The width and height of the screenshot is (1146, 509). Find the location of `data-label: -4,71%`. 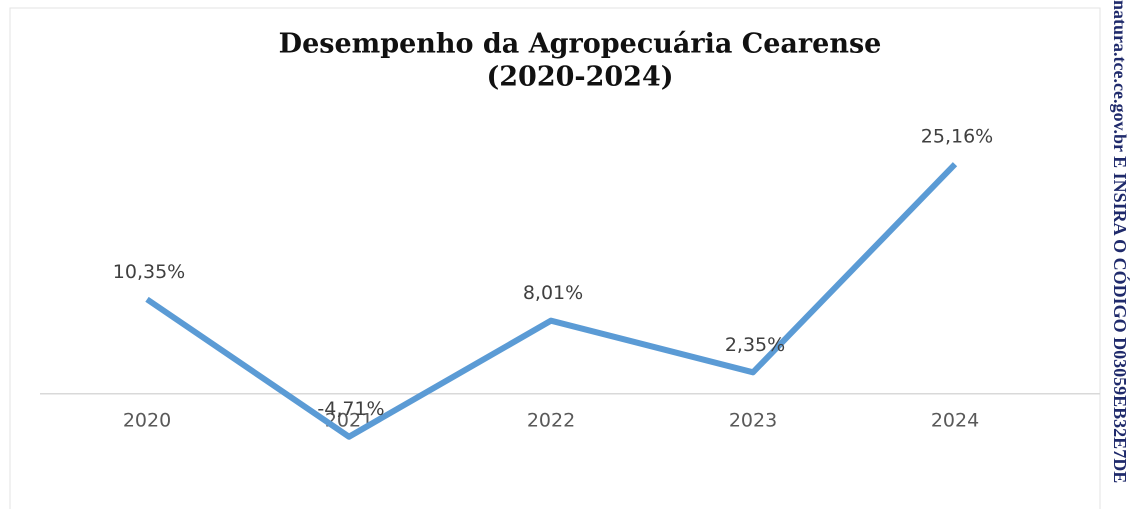

data-label: -4,71% is located at coordinates (350, 409).